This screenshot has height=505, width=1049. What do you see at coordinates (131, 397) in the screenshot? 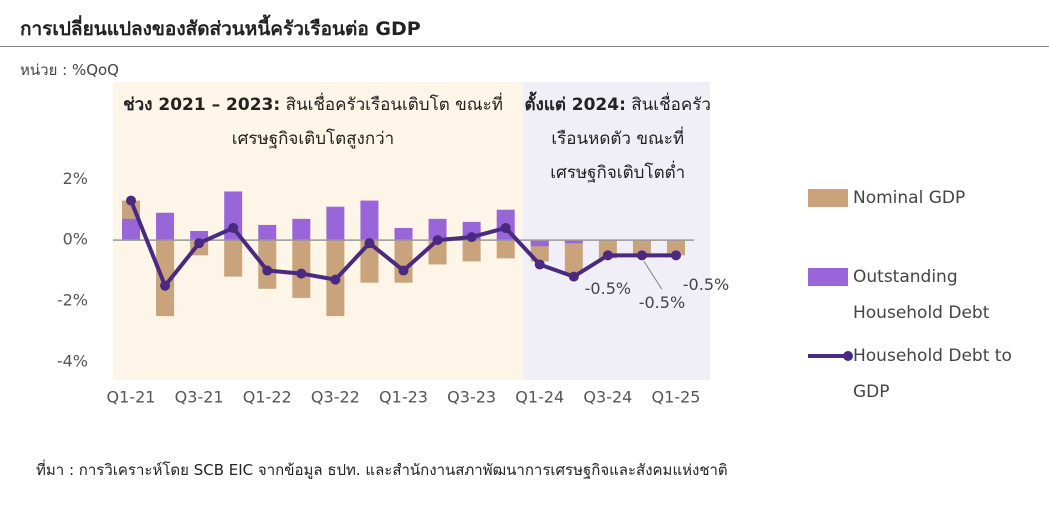
I see `x-tick-label: Q1-21` at bounding box center [131, 397].